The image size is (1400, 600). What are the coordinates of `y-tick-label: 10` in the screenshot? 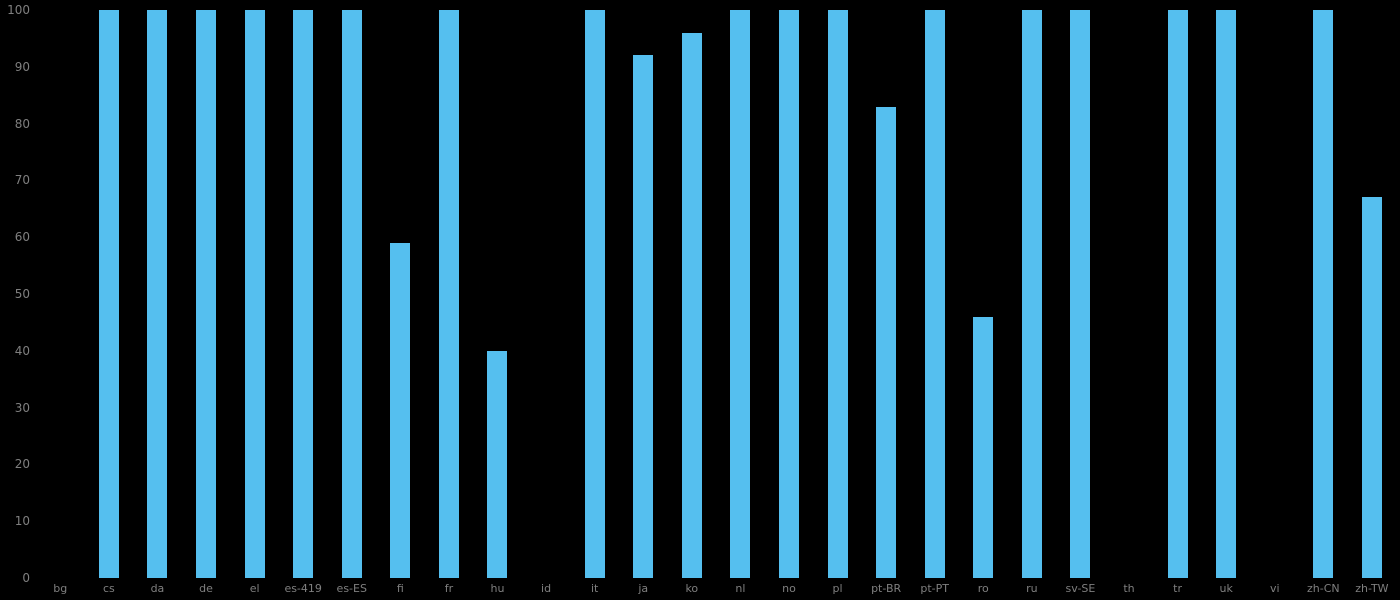 It's located at (22, 521).